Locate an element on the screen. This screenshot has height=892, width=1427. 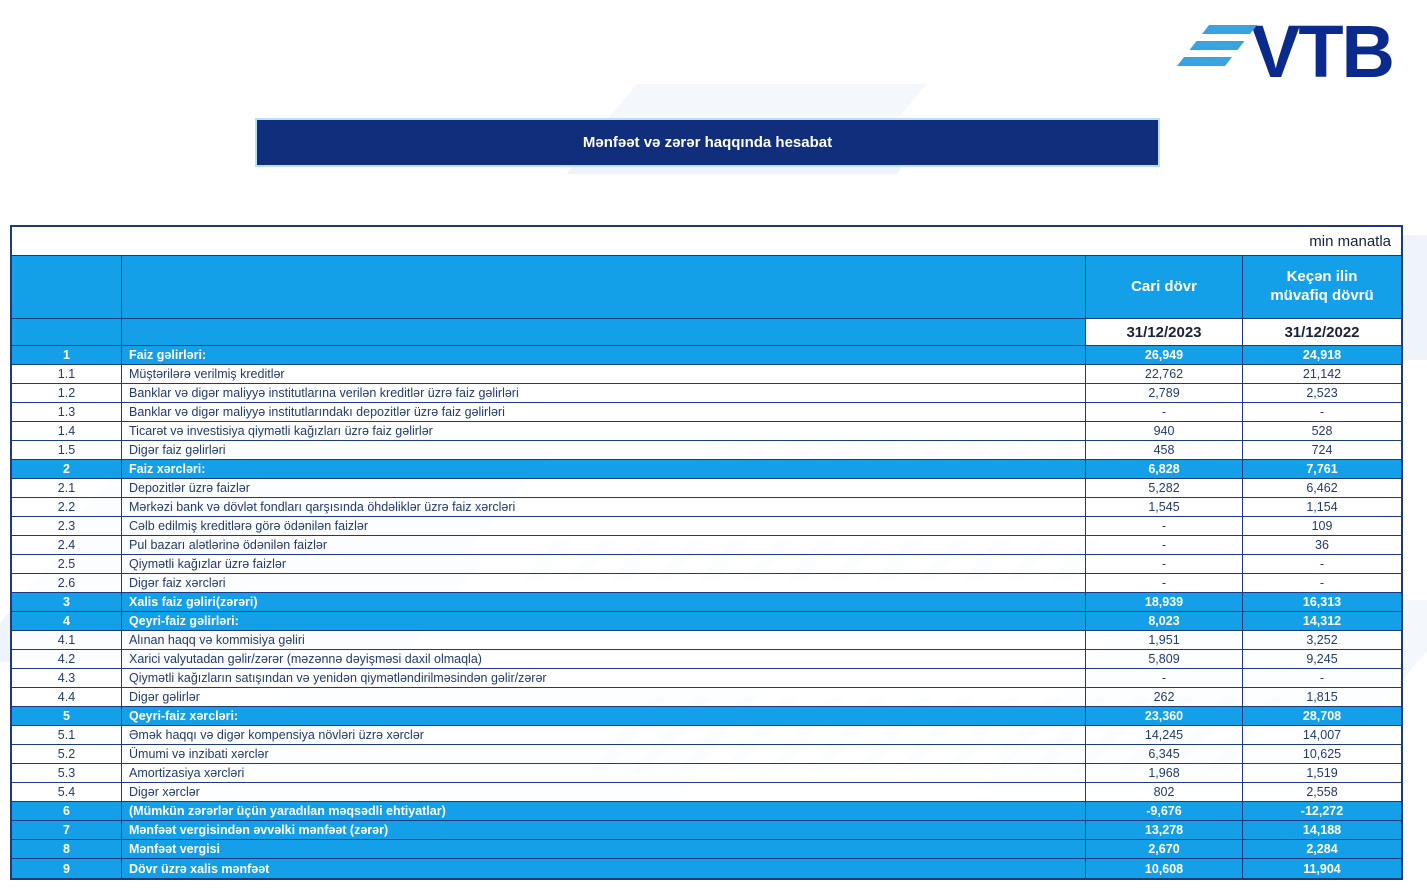
row-previous-value: 2,558 is located at coordinates (1322, 792).